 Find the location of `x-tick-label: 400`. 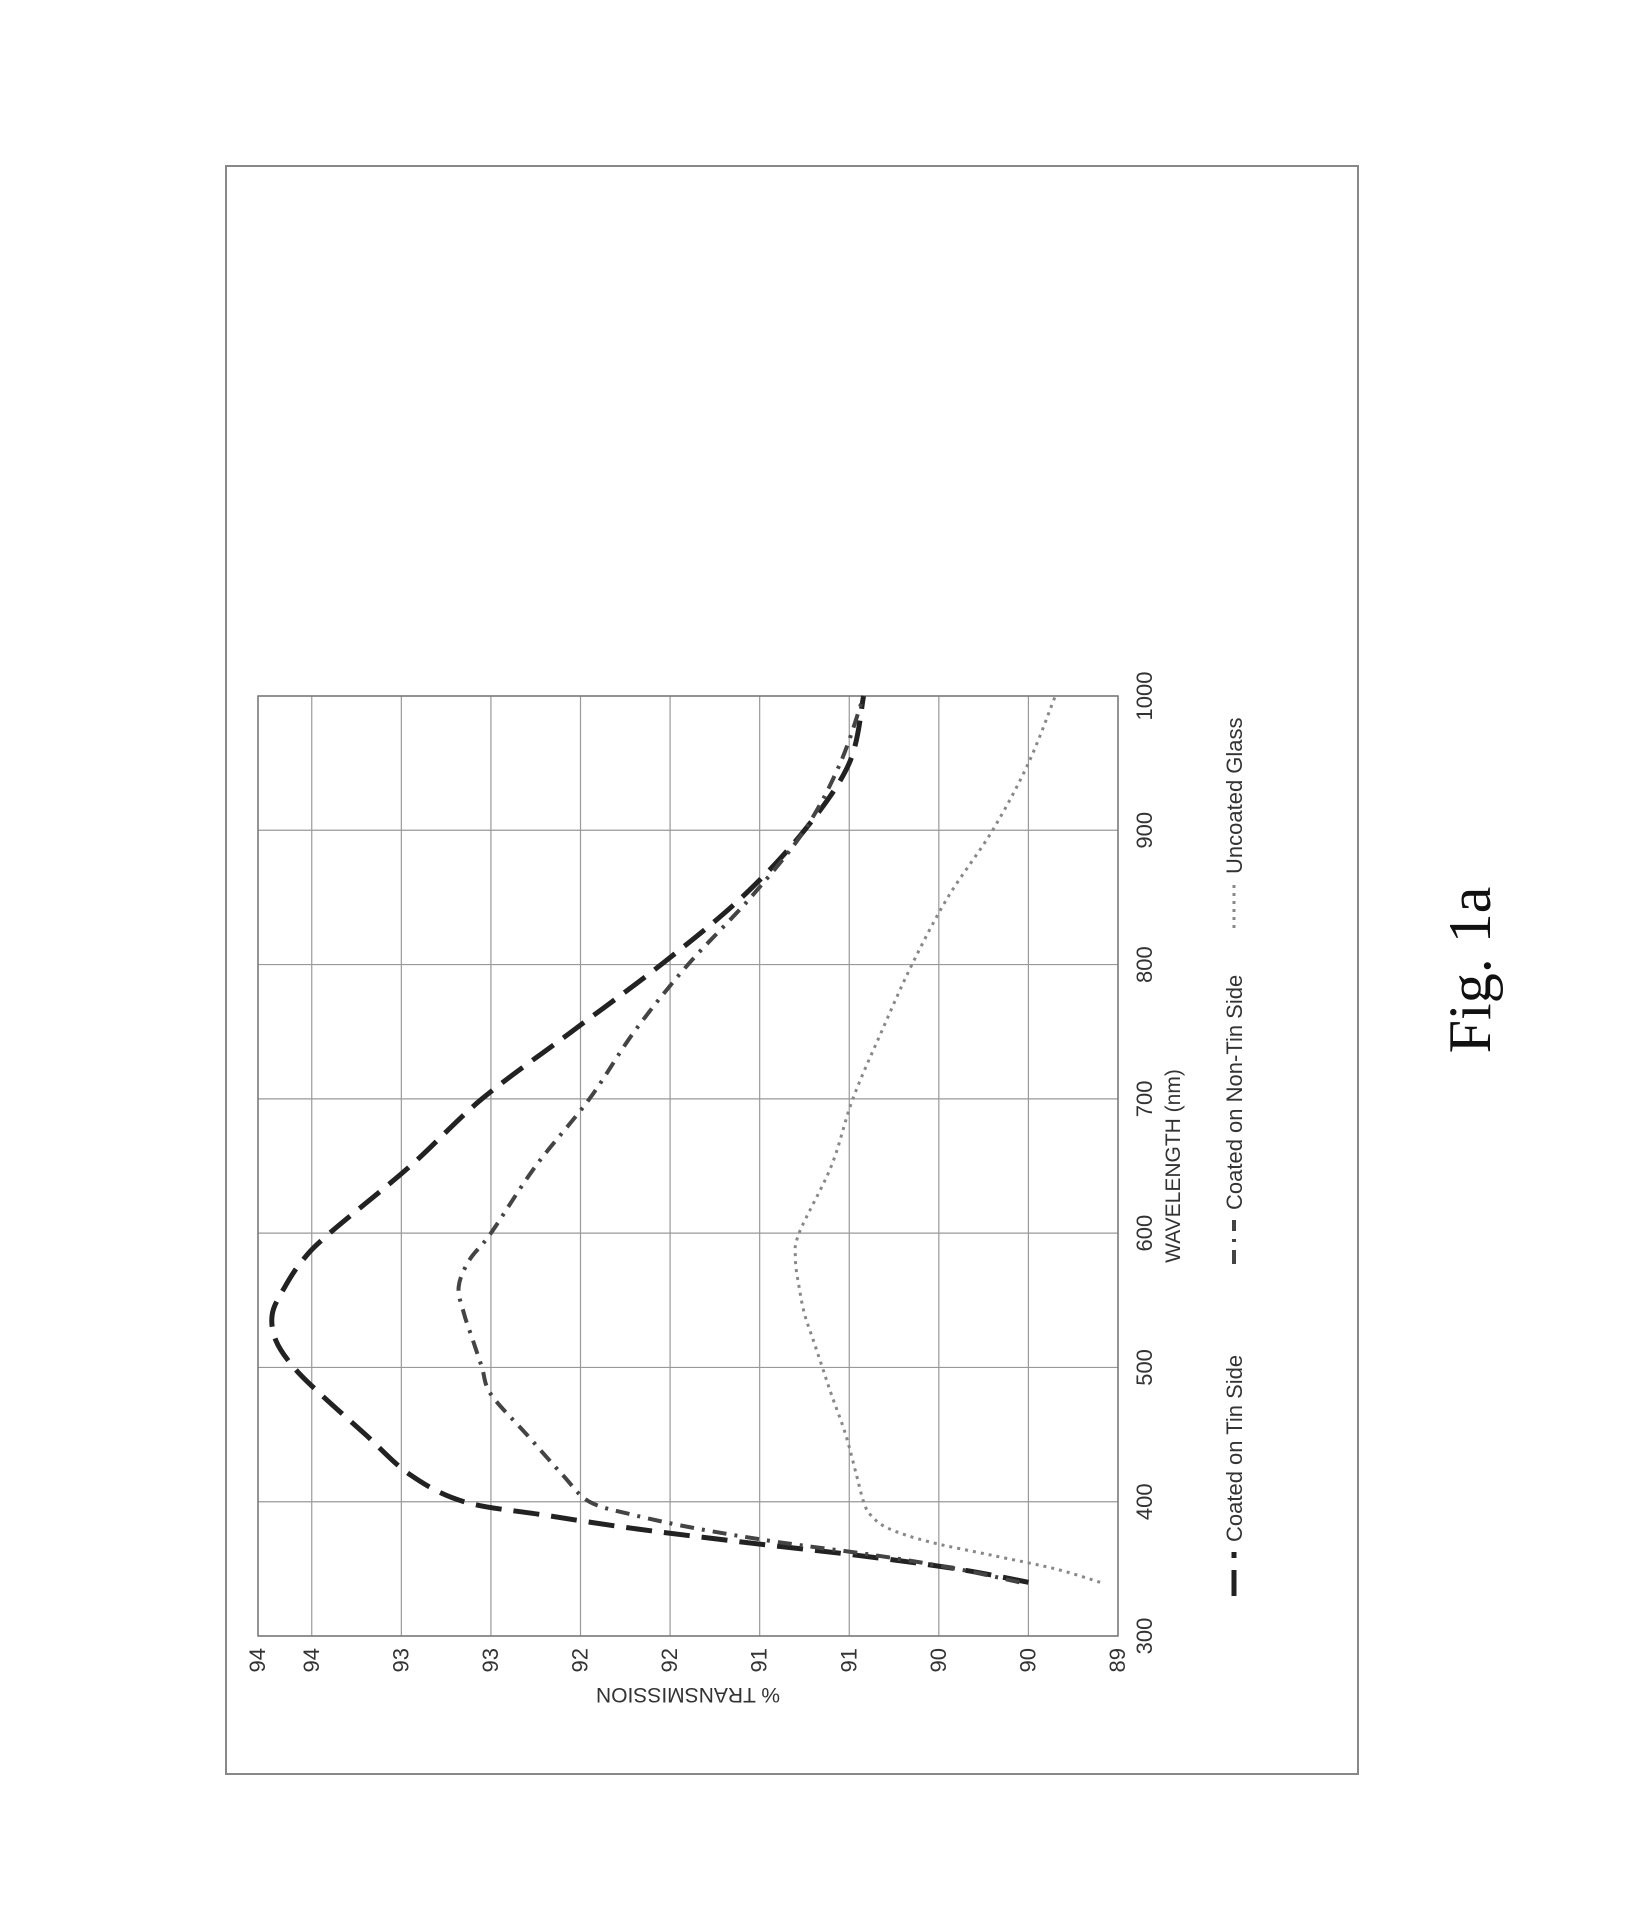

x-tick-label: 400 is located at coordinates (1144, 1501).